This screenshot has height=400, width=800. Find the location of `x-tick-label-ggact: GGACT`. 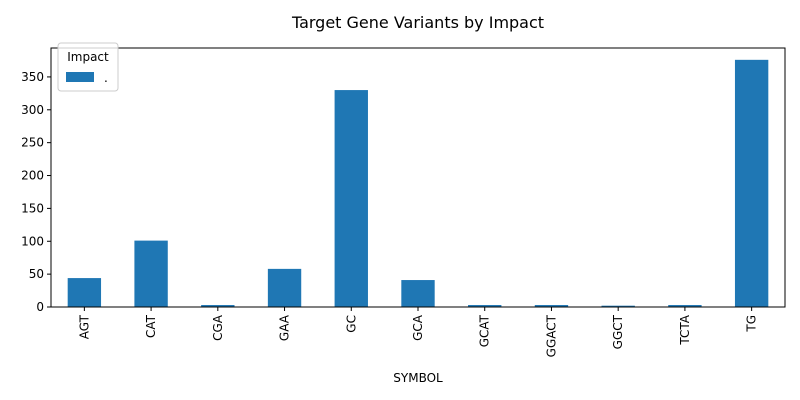

x-tick-label-ggact: GGACT is located at coordinates (551, 335).